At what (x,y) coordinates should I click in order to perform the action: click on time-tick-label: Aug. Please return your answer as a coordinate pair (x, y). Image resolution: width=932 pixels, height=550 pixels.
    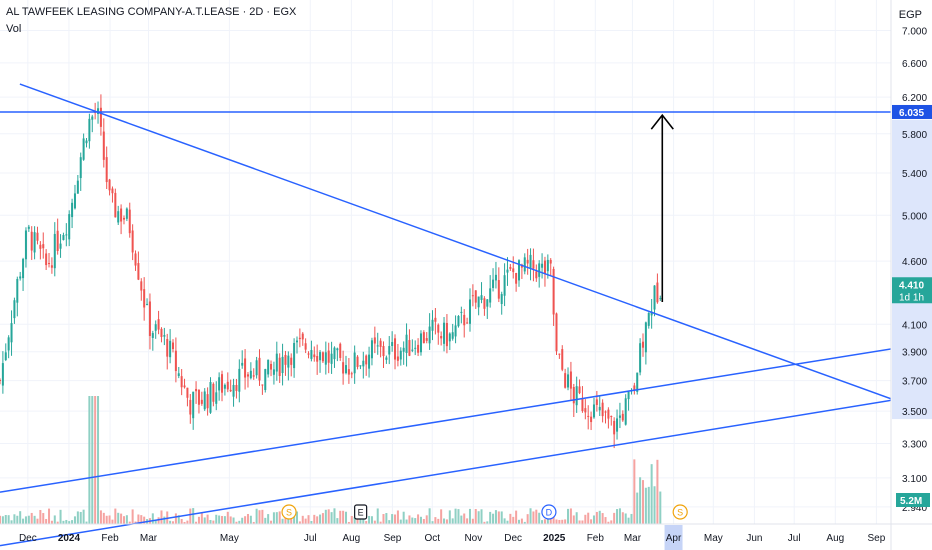
    Looking at the image, I should click on (835, 538).